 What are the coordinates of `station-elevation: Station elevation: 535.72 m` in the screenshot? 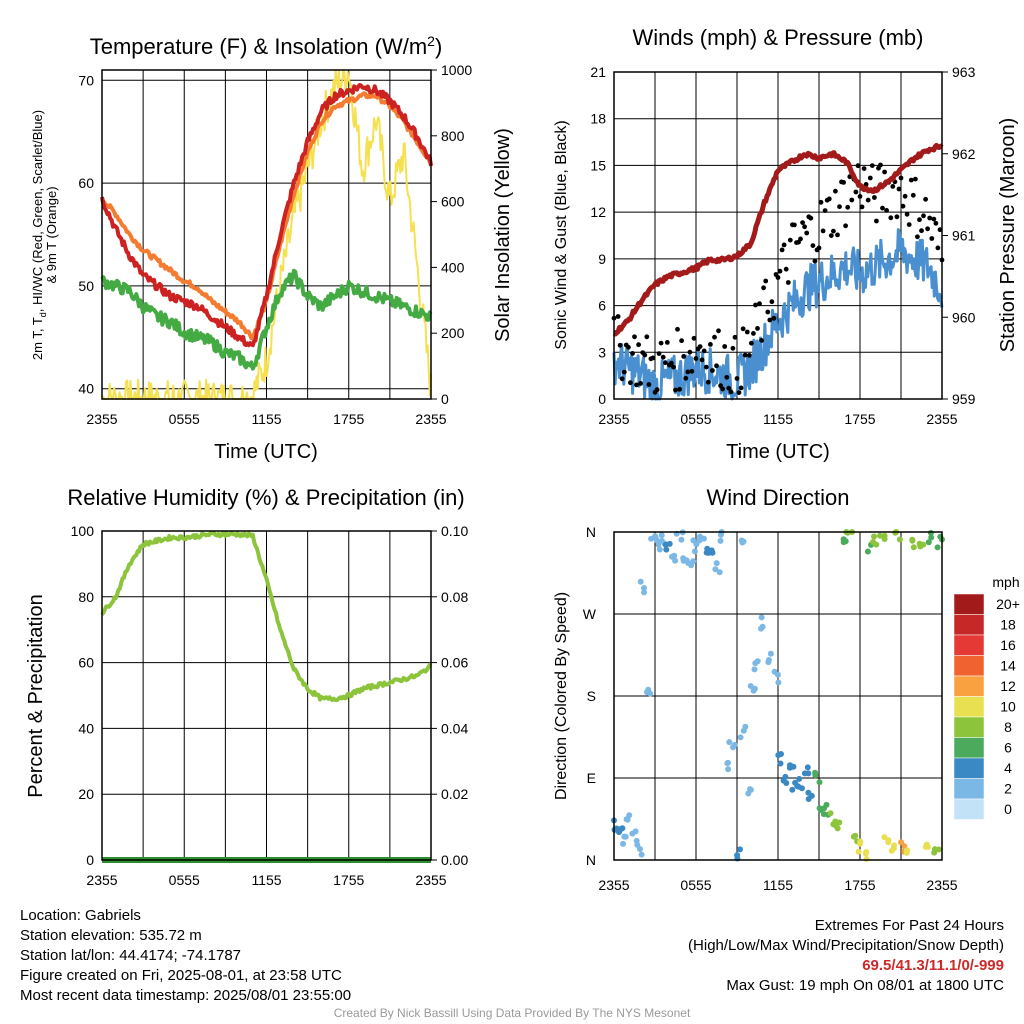 It's located at (111, 935).